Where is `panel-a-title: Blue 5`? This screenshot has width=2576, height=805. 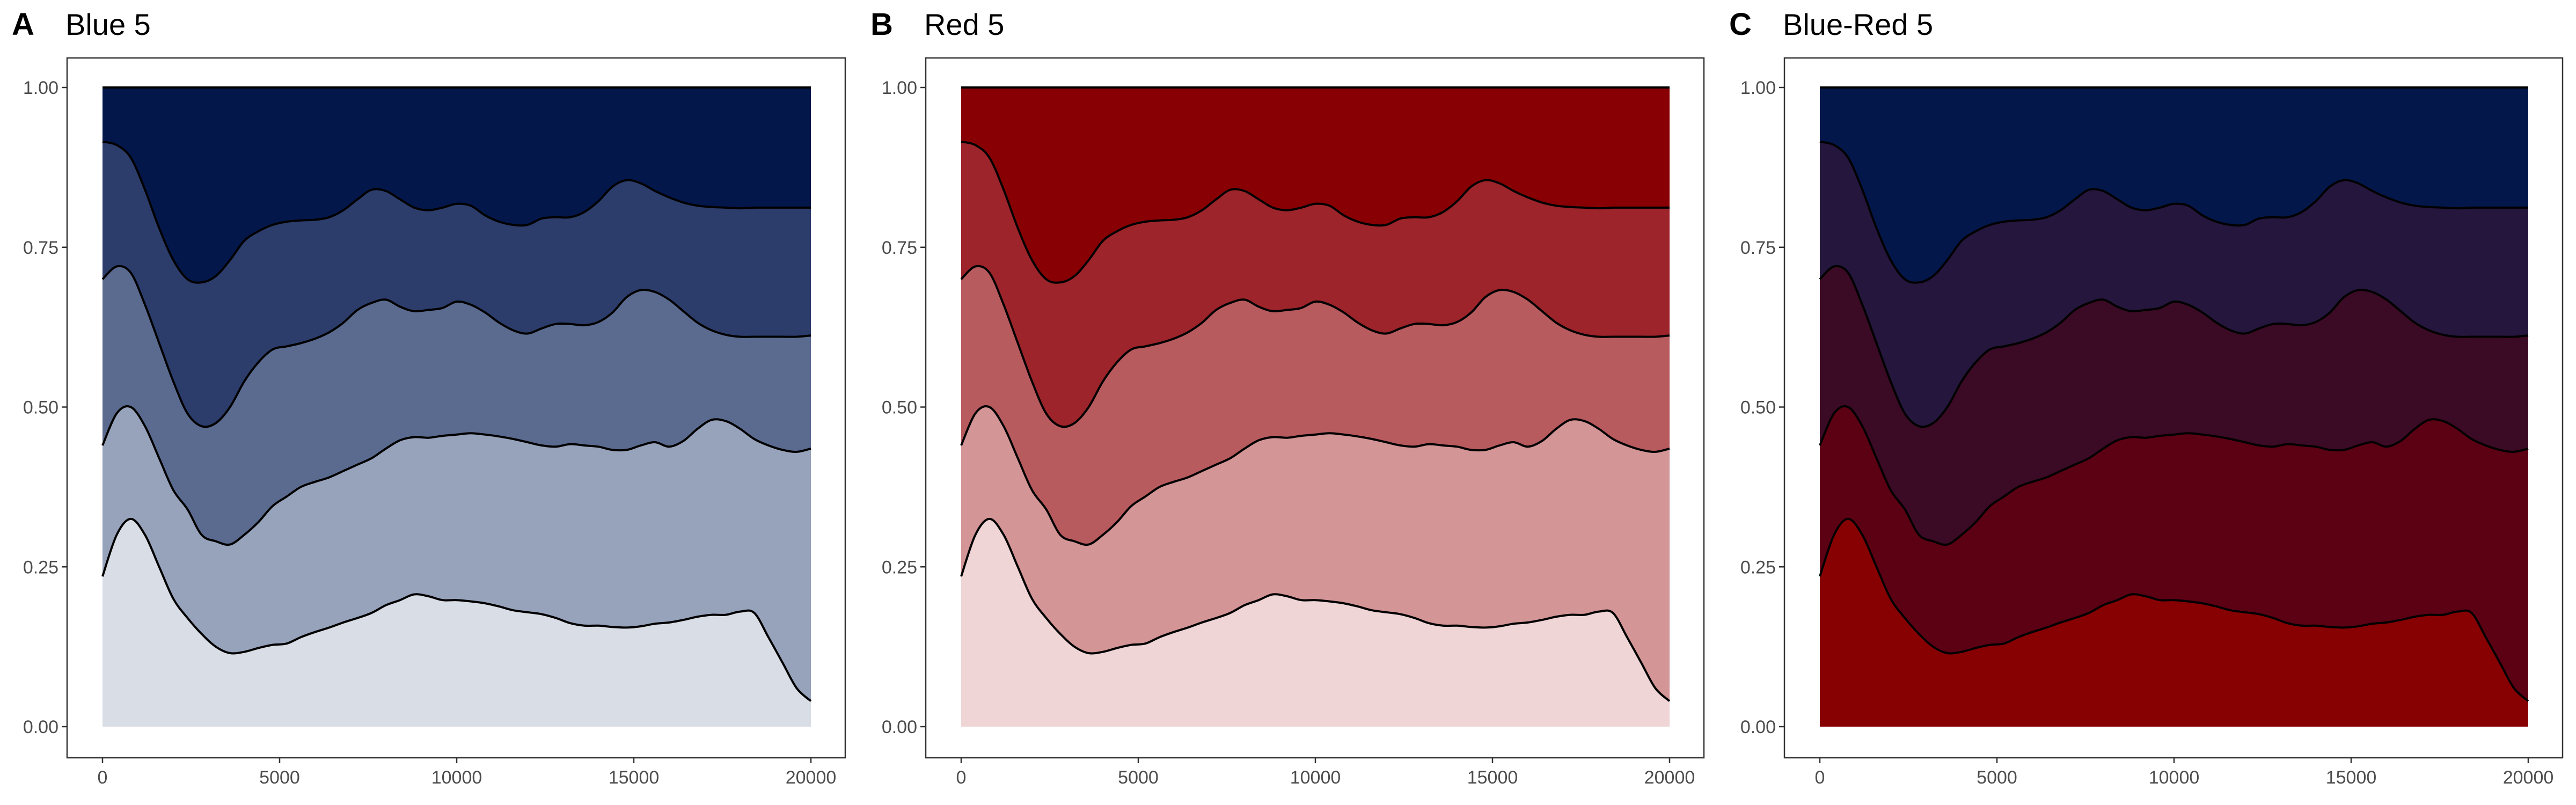
panel-a-title: Blue 5 is located at coordinates (108, 24).